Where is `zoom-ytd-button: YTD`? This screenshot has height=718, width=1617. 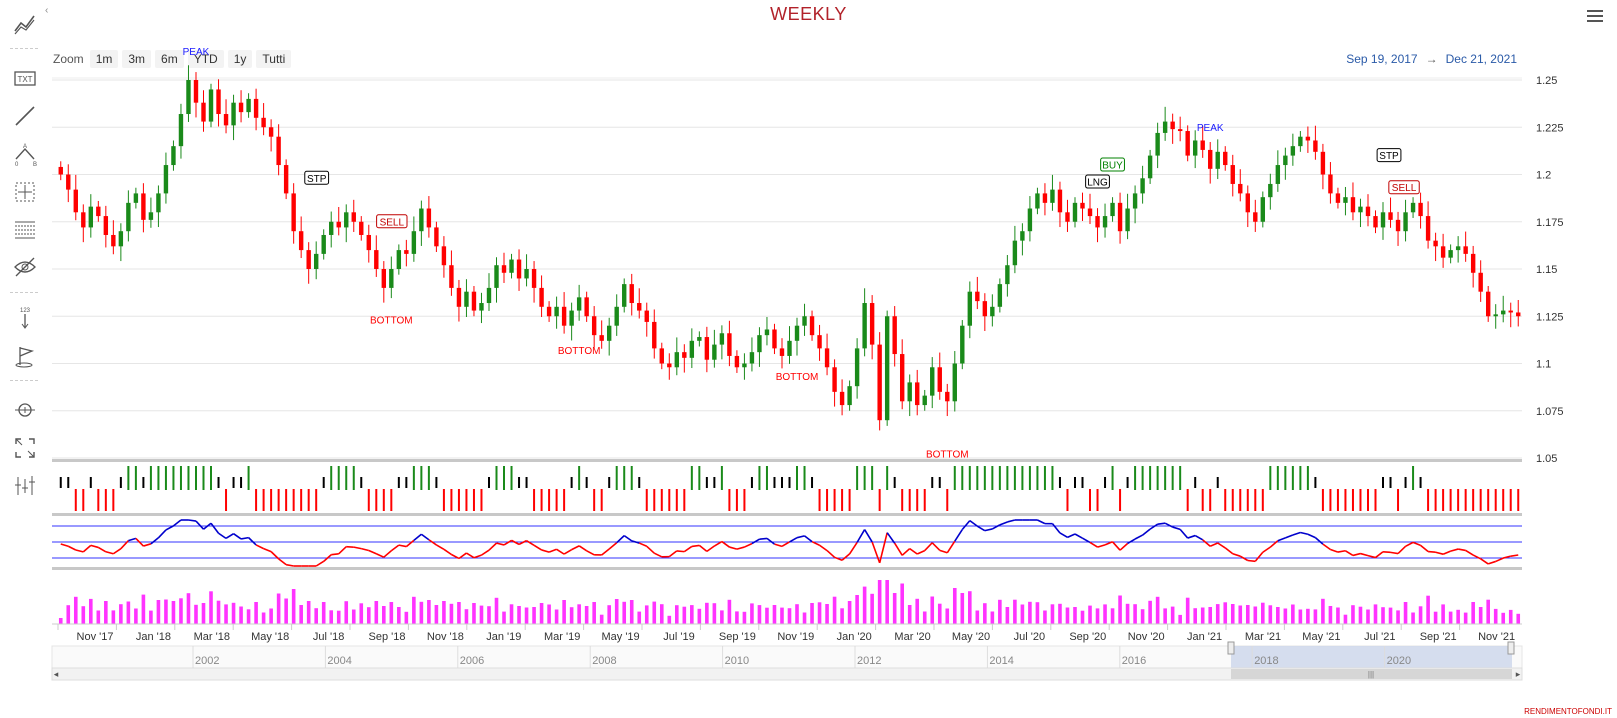
zoom-ytd-button: YTD is located at coordinates (205, 59).